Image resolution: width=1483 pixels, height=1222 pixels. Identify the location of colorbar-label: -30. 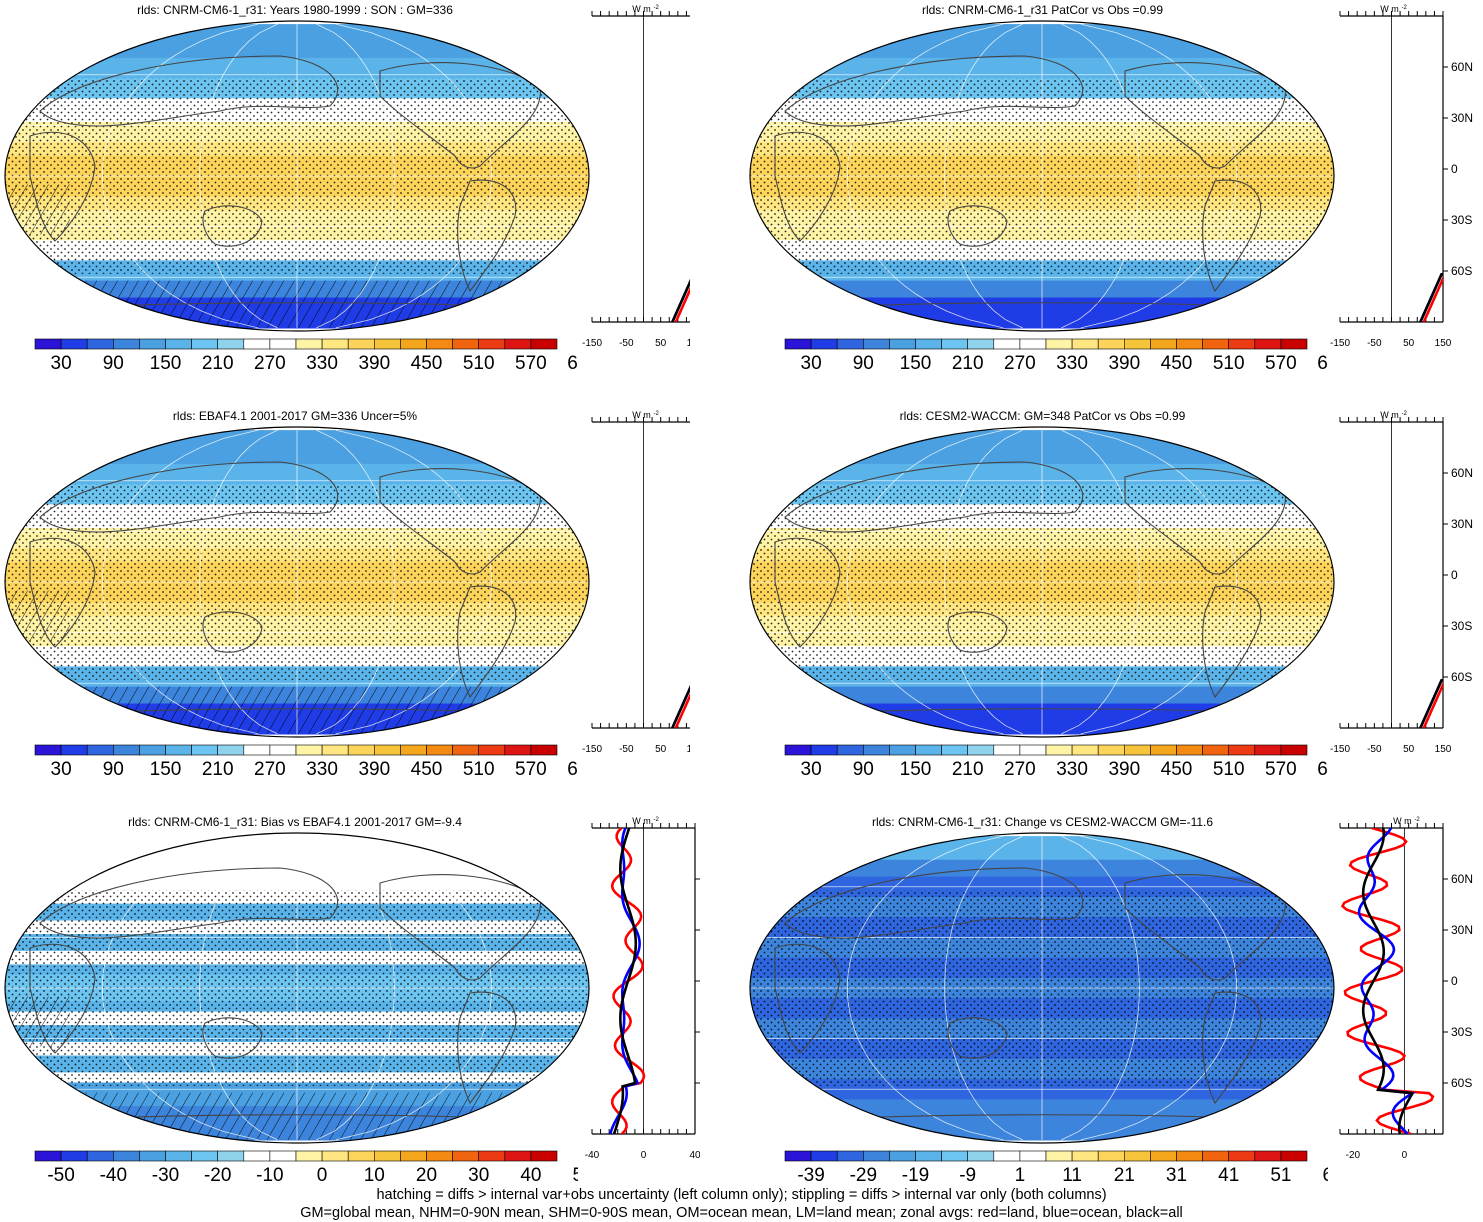
(165, 1175).